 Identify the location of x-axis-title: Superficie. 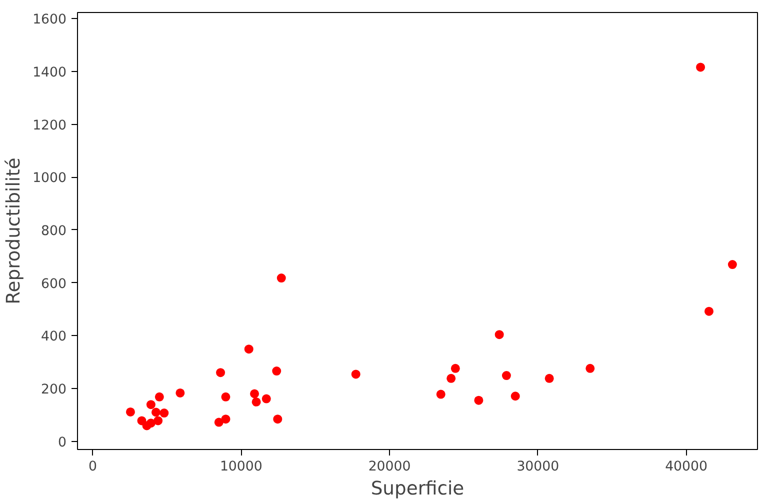
(417, 489).